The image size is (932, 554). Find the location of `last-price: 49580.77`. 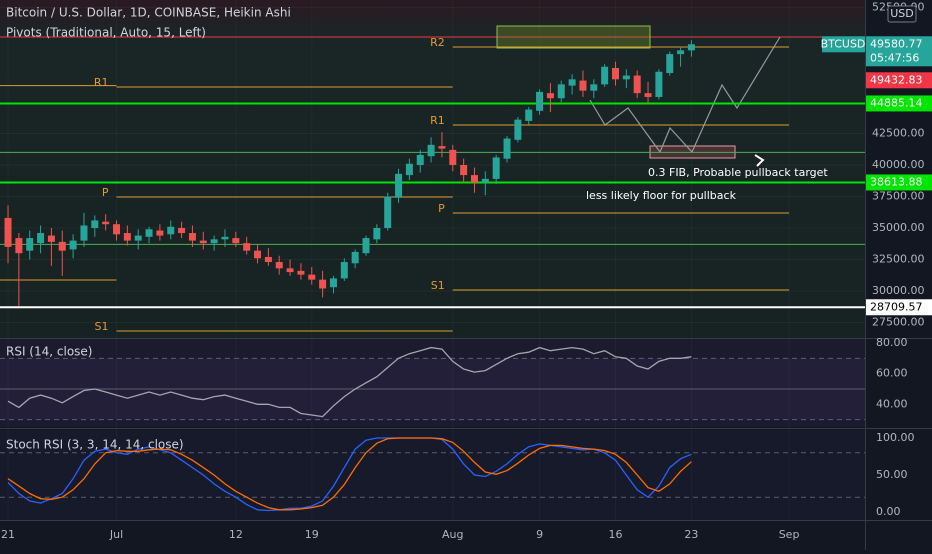

last-price: 49580.77 is located at coordinates (896, 43).